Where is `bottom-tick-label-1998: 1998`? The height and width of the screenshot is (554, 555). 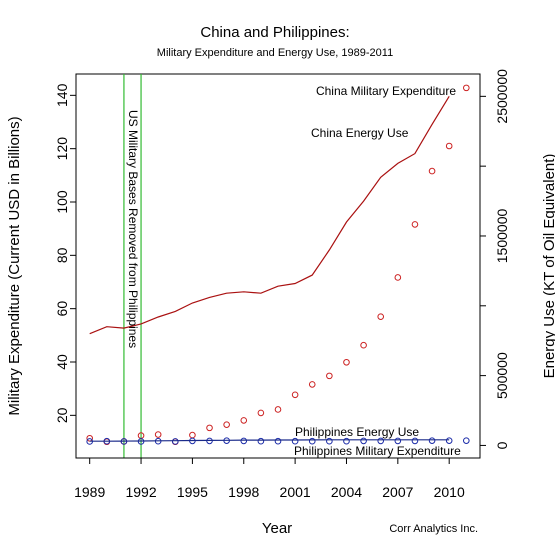
bottom-tick-label-1998: 1998 is located at coordinates (243, 492).